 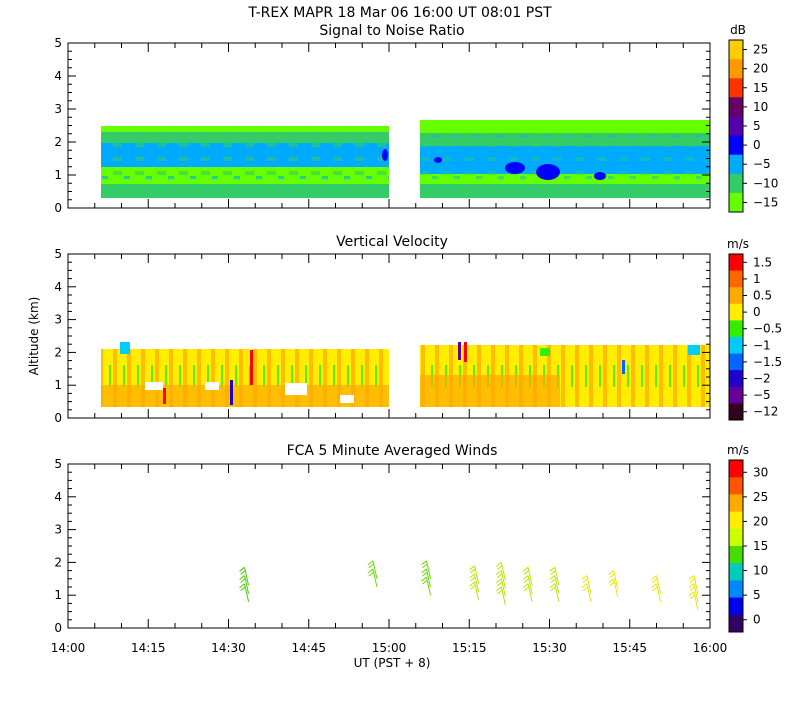 I want to click on snr-heatmap, so click(x=405, y=159).